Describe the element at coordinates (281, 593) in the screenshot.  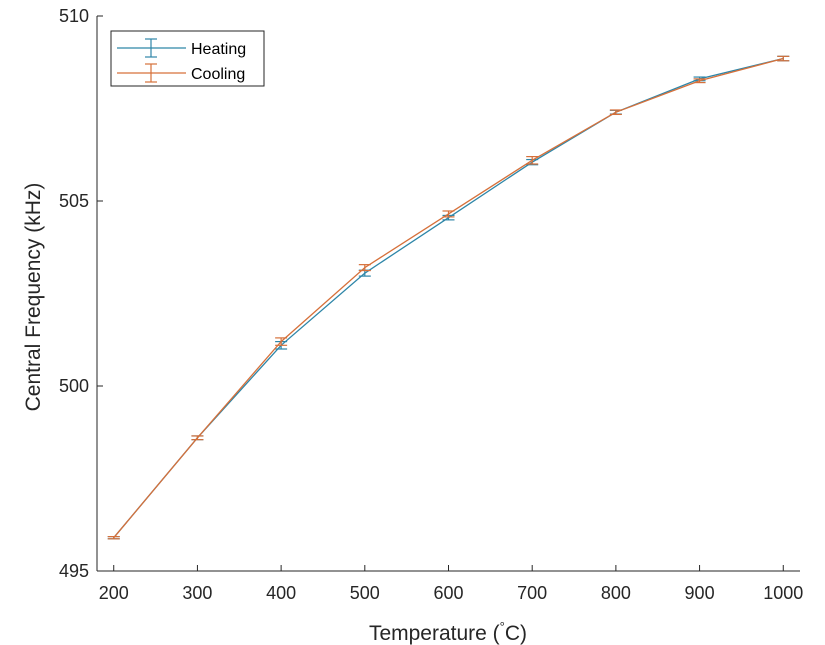
I see `x-tick-label: 400` at that location.